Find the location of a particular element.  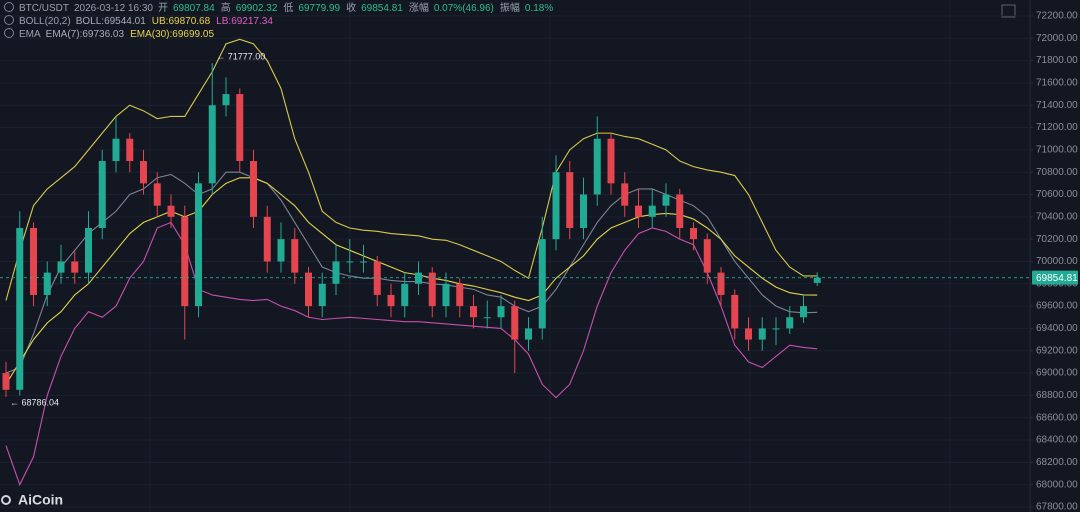

field-value: 69854.81 is located at coordinates (382, 8).